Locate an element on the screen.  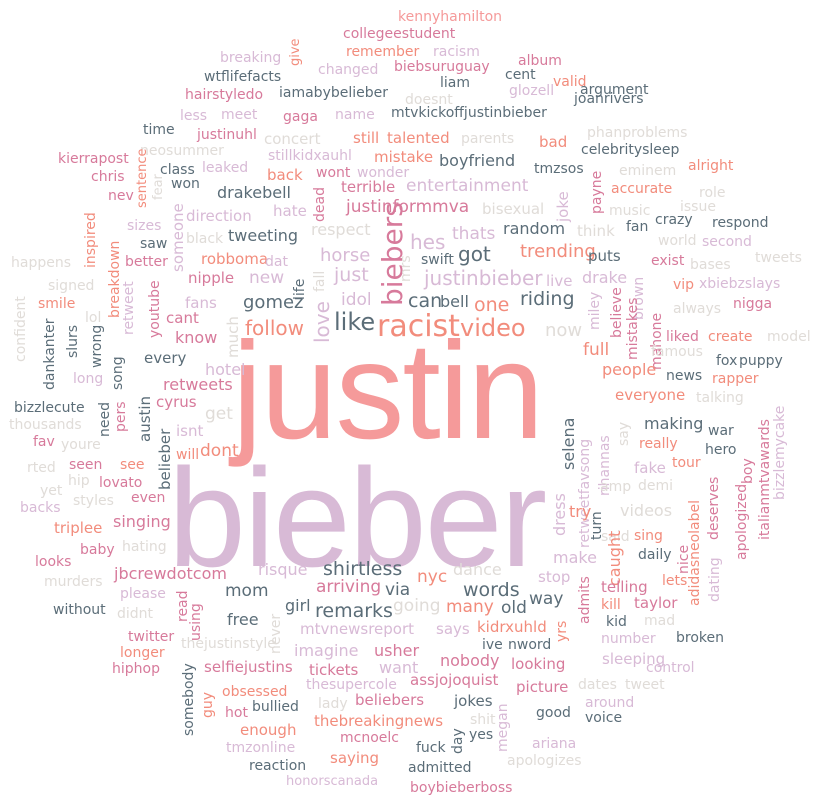
word-war: war is located at coordinates (721, 431).